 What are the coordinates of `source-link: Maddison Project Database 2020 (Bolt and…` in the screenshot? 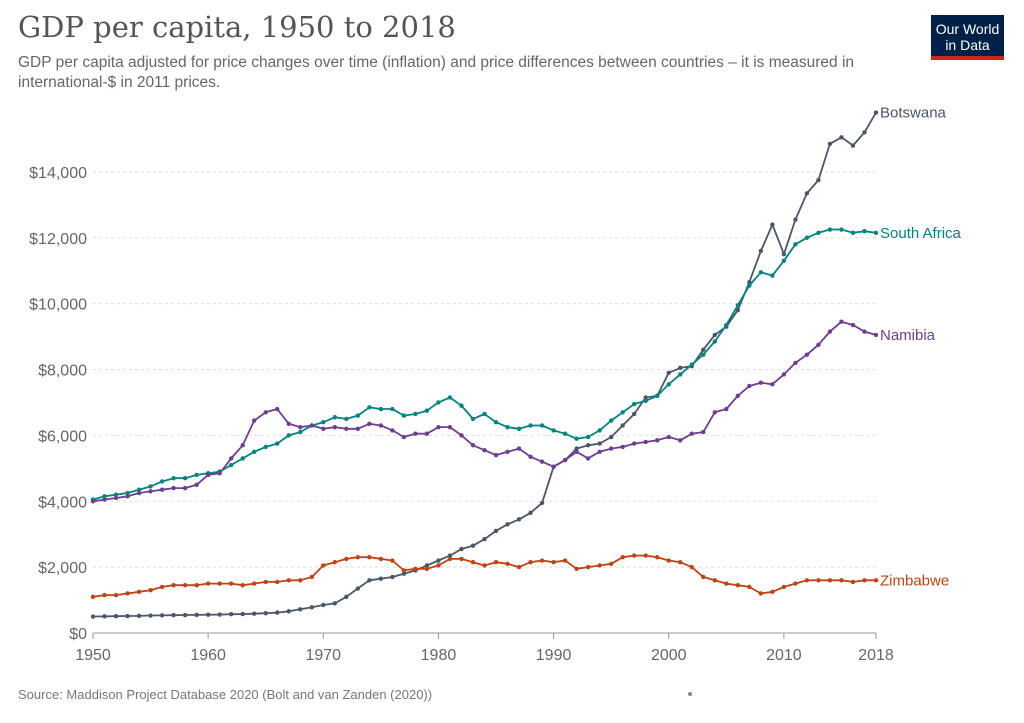 It's located at (249, 694).